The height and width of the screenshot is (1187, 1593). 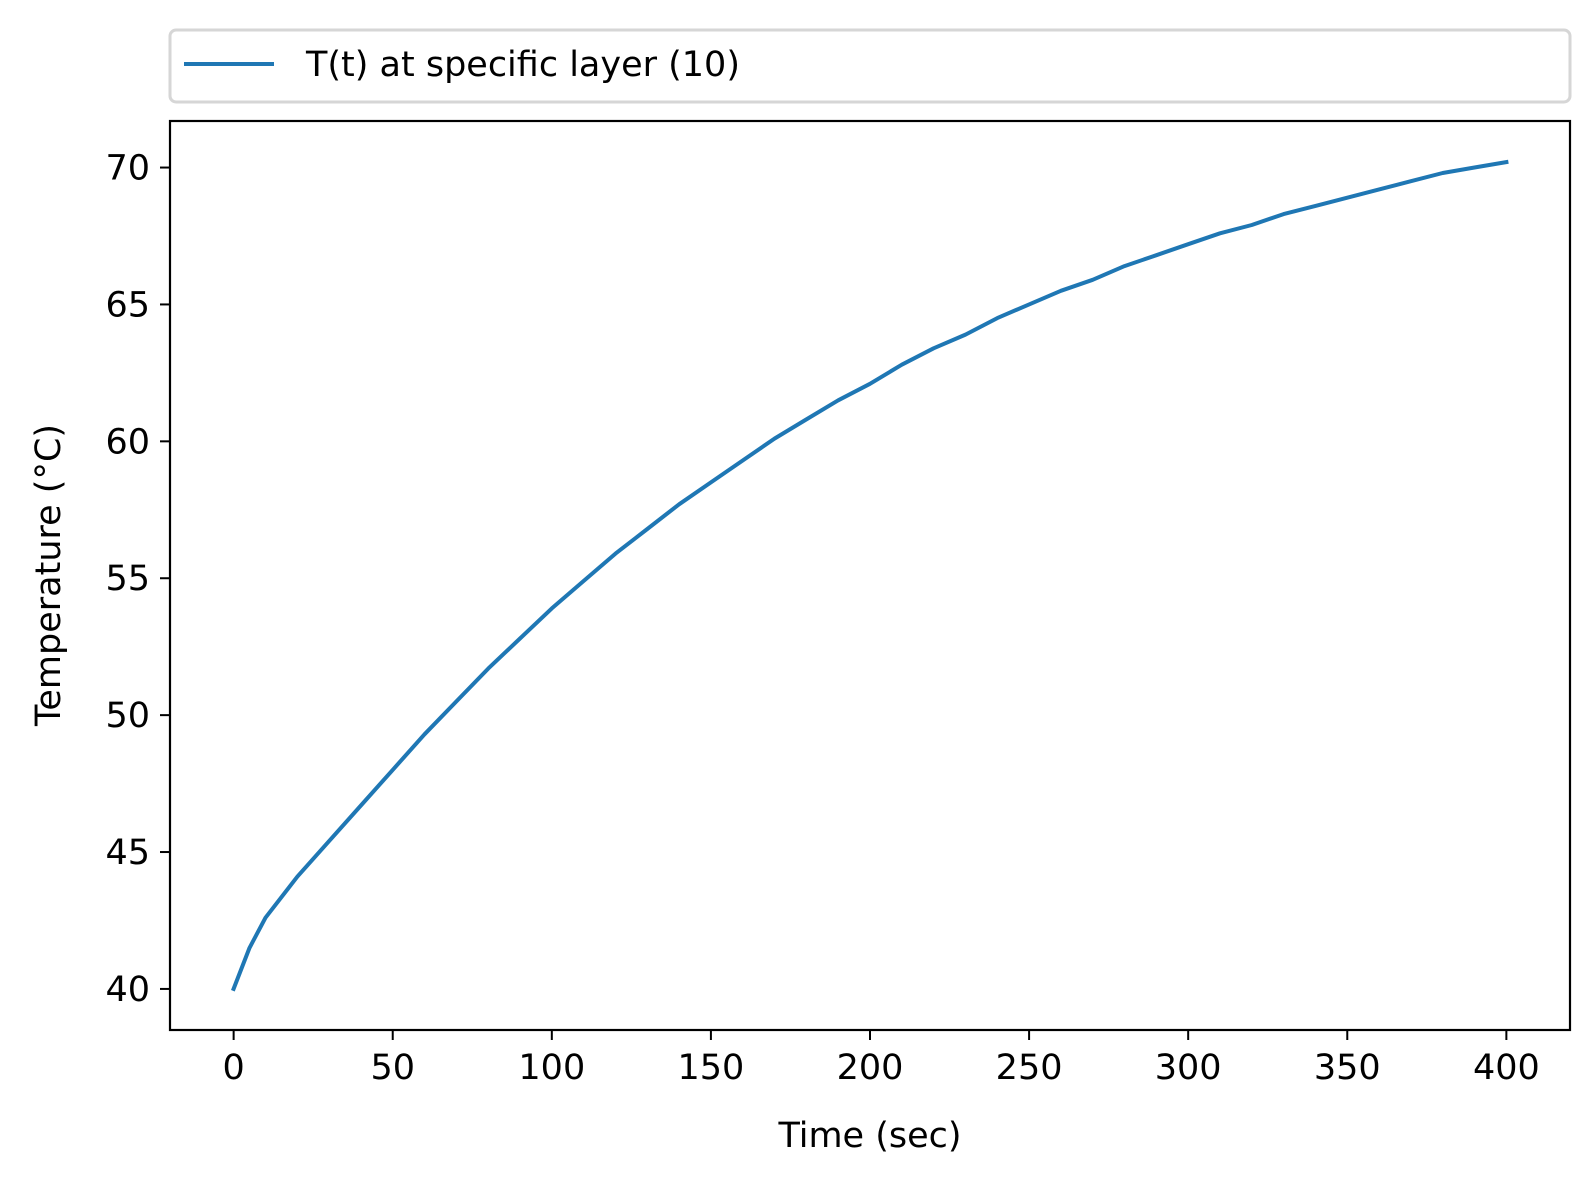 What do you see at coordinates (49, 575) in the screenshot?
I see `y-axis-label: Temperature (°C)` at bounding box center [49, 575].